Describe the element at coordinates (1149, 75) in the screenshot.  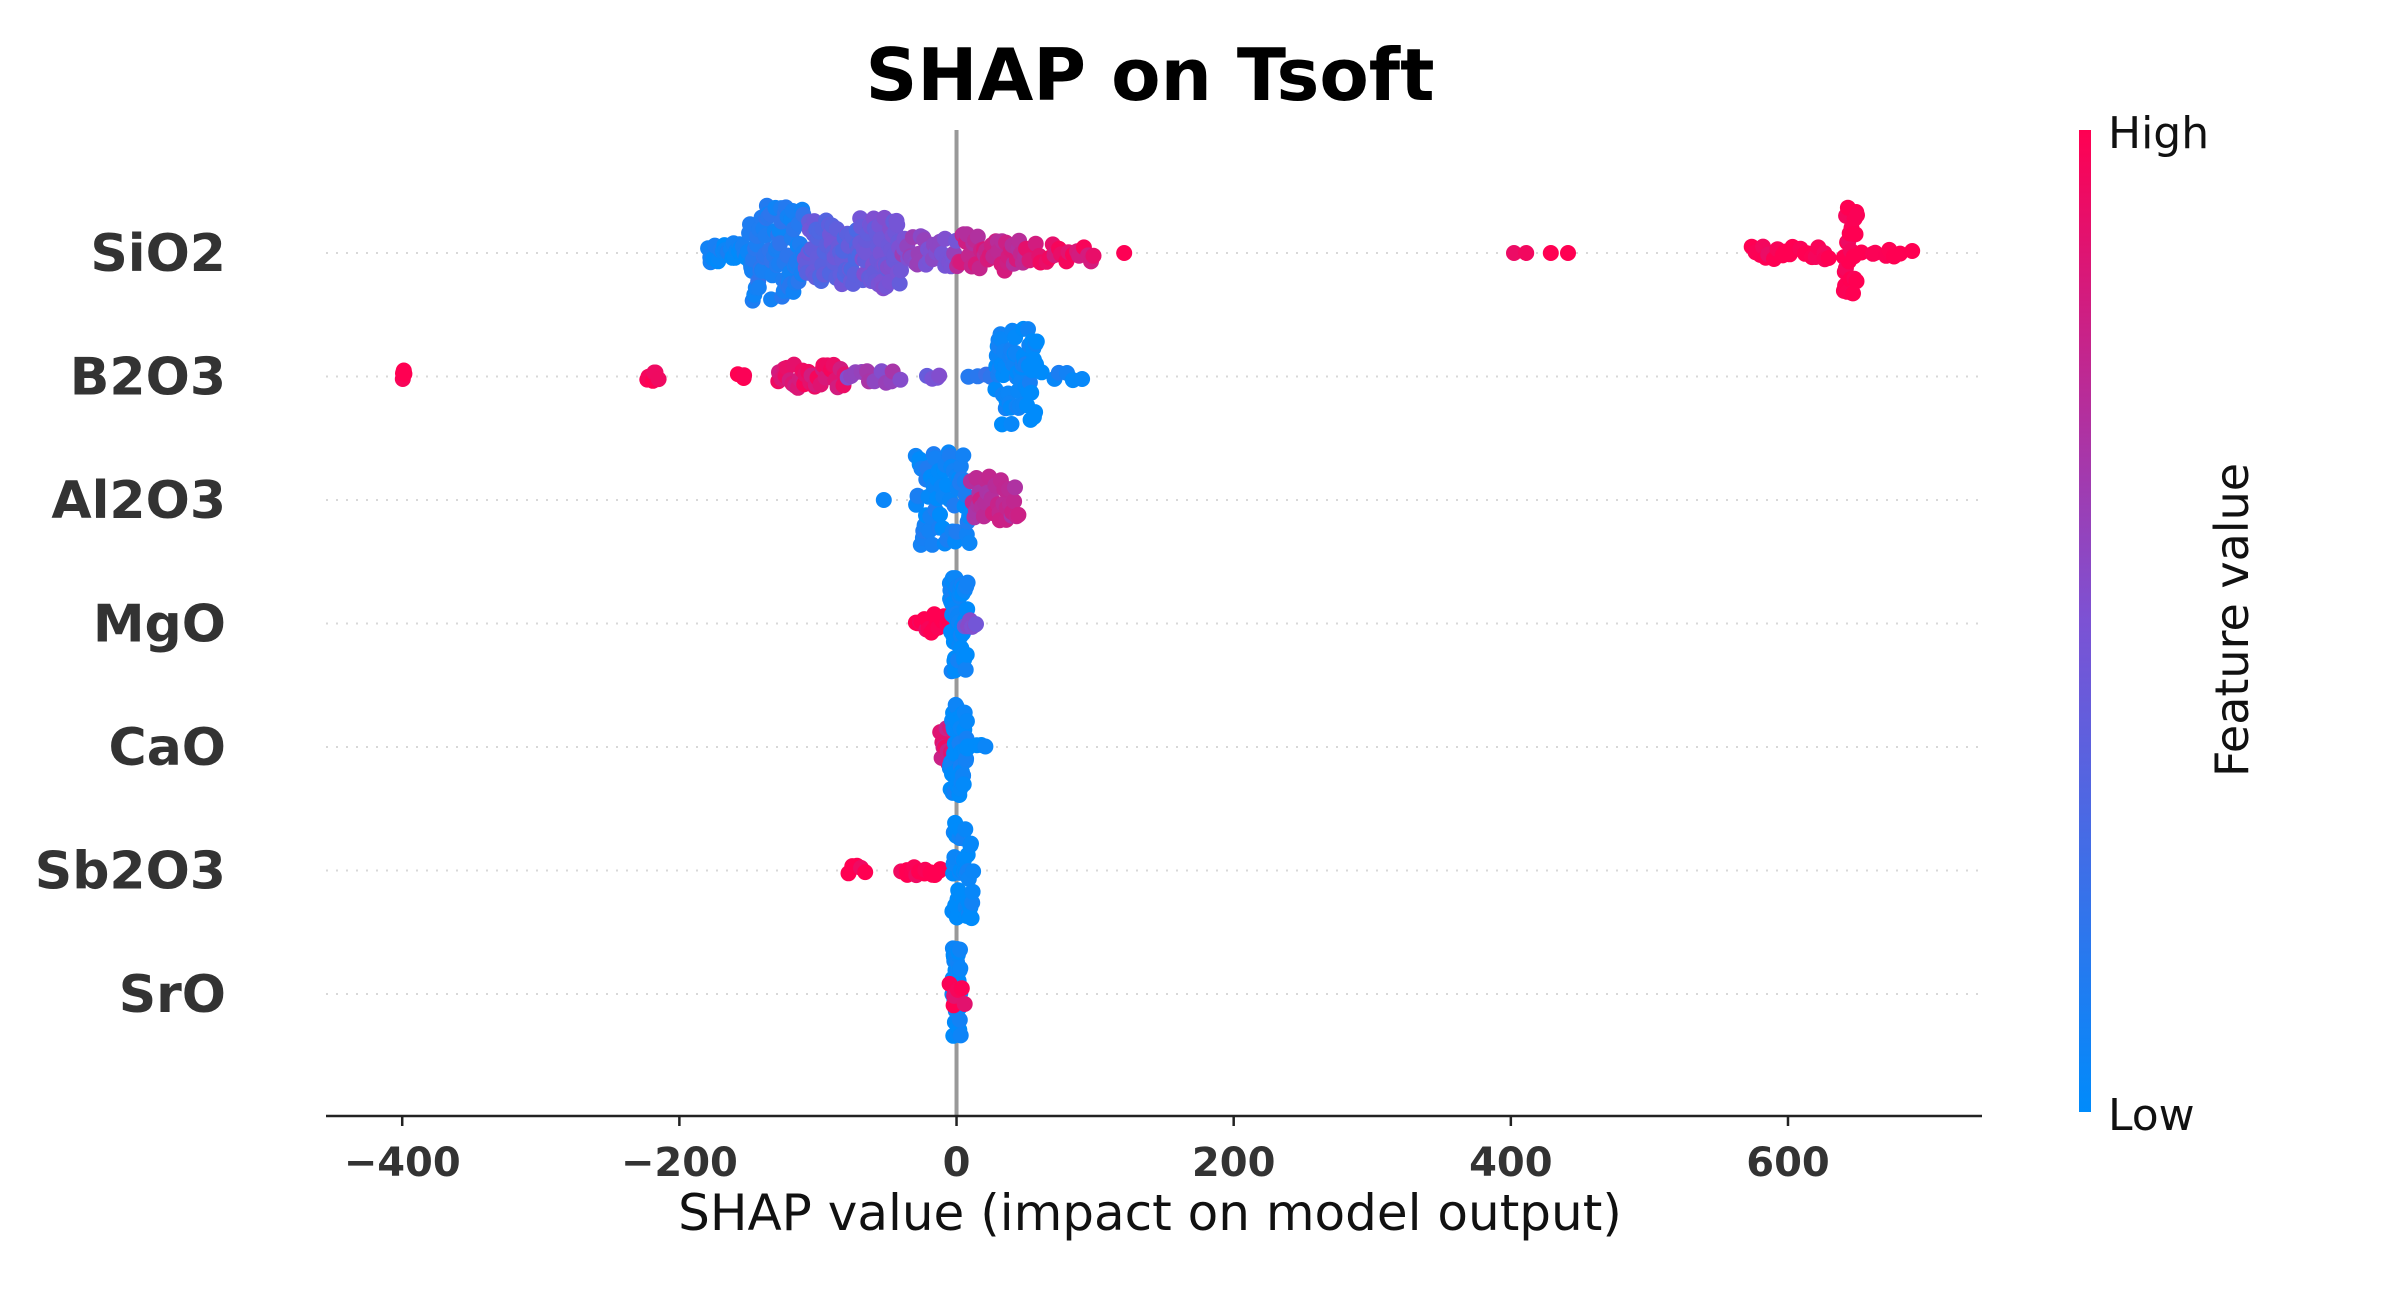
I see `chart-title: SHAP on Tsoft` at that location.